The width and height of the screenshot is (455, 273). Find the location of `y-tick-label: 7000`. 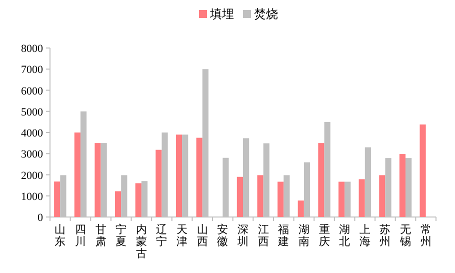

y-tick-label: 7000 is located at coordinates (32, 70).